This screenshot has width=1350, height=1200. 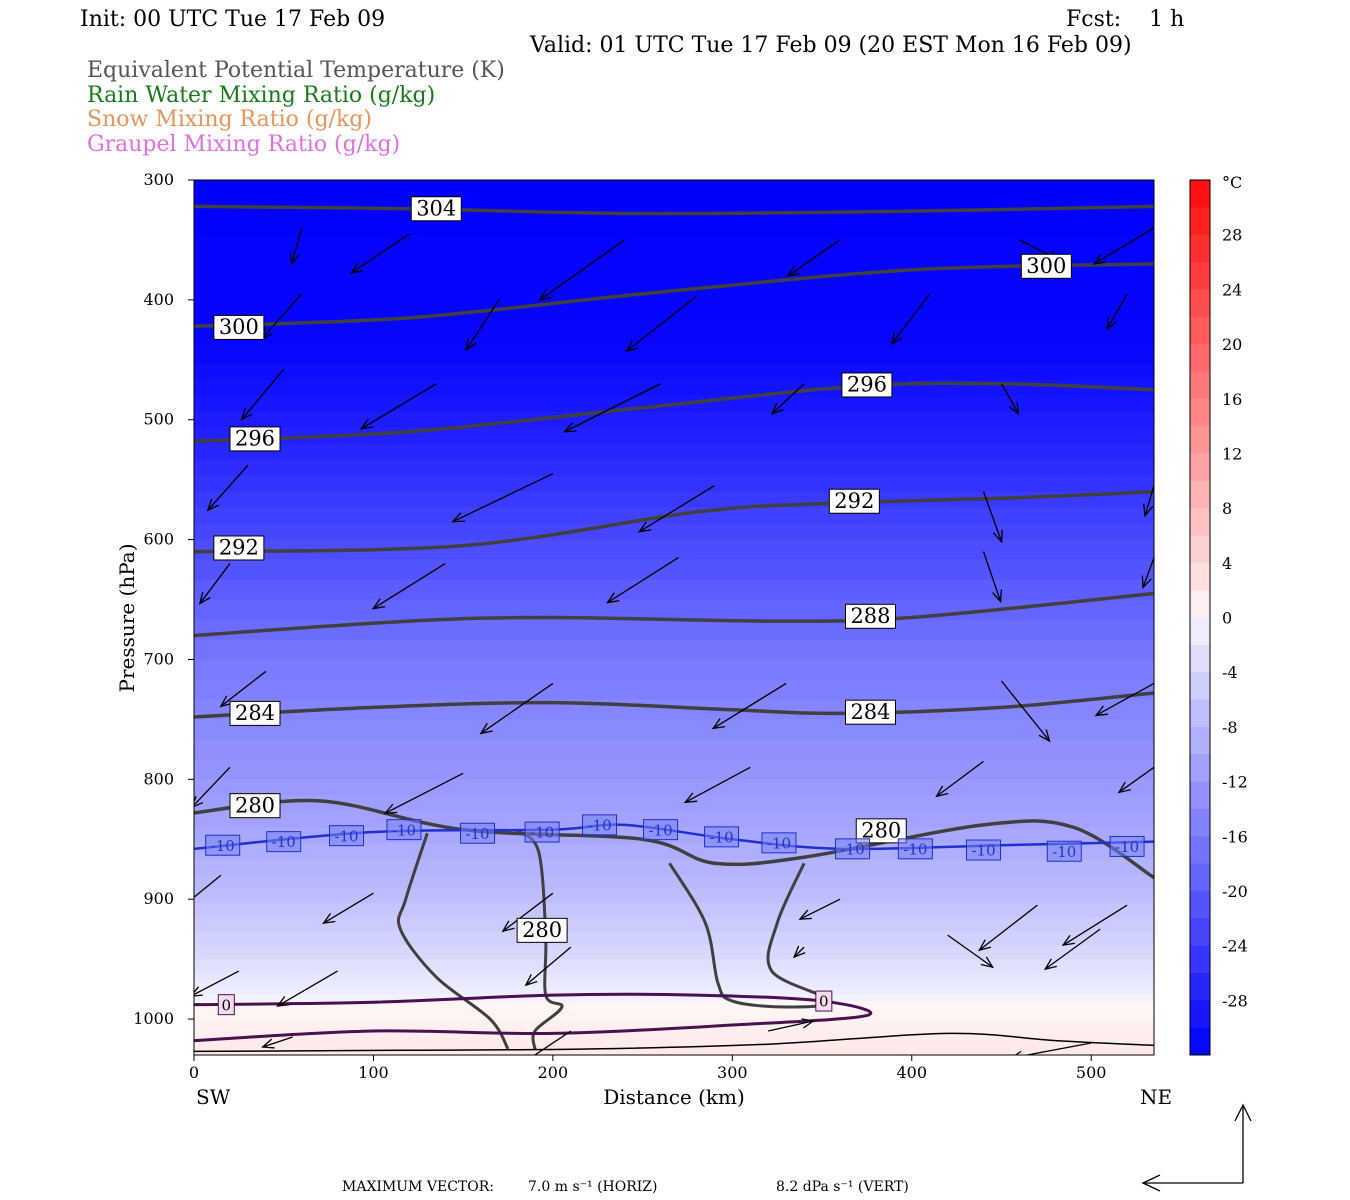 I want to click on theta-e-label: 300, so click(x=1046, y=266).